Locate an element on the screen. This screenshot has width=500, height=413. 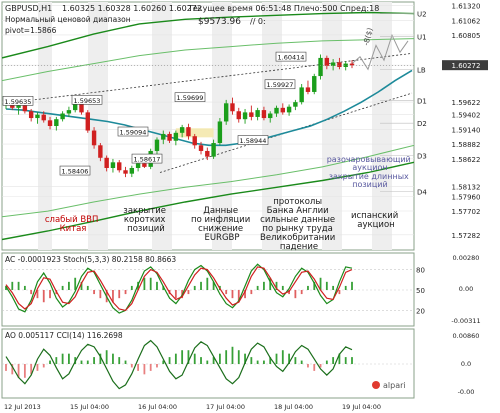
ac-tick-label: 0.00 is located at coordinates (466, 289).